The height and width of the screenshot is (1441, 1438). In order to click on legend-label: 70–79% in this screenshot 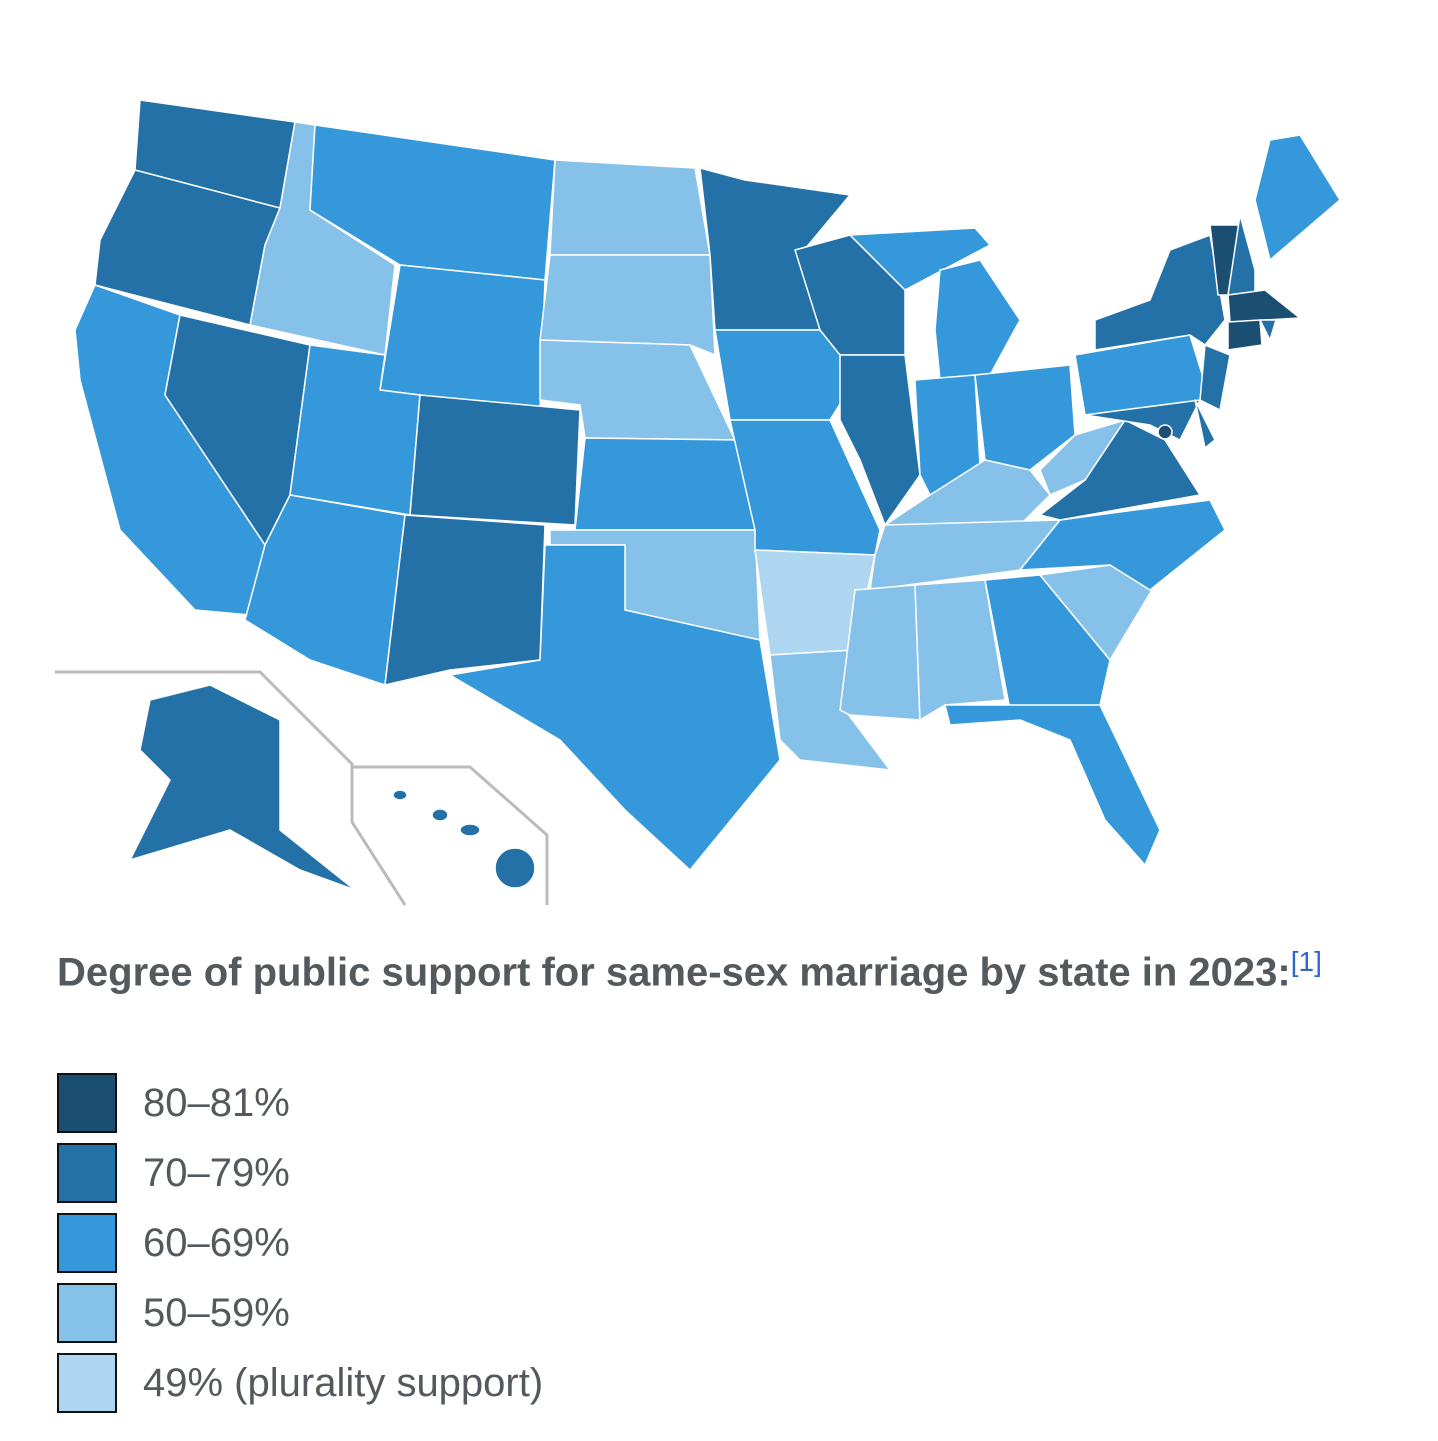, I will do `click(216, 1172)`.